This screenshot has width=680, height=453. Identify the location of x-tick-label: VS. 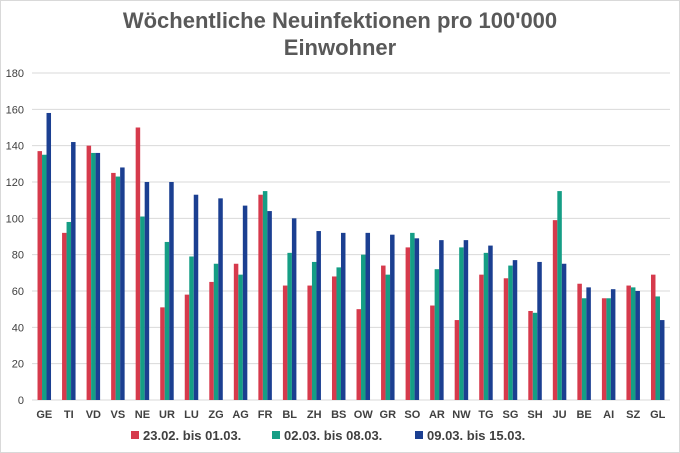
(118, 415).